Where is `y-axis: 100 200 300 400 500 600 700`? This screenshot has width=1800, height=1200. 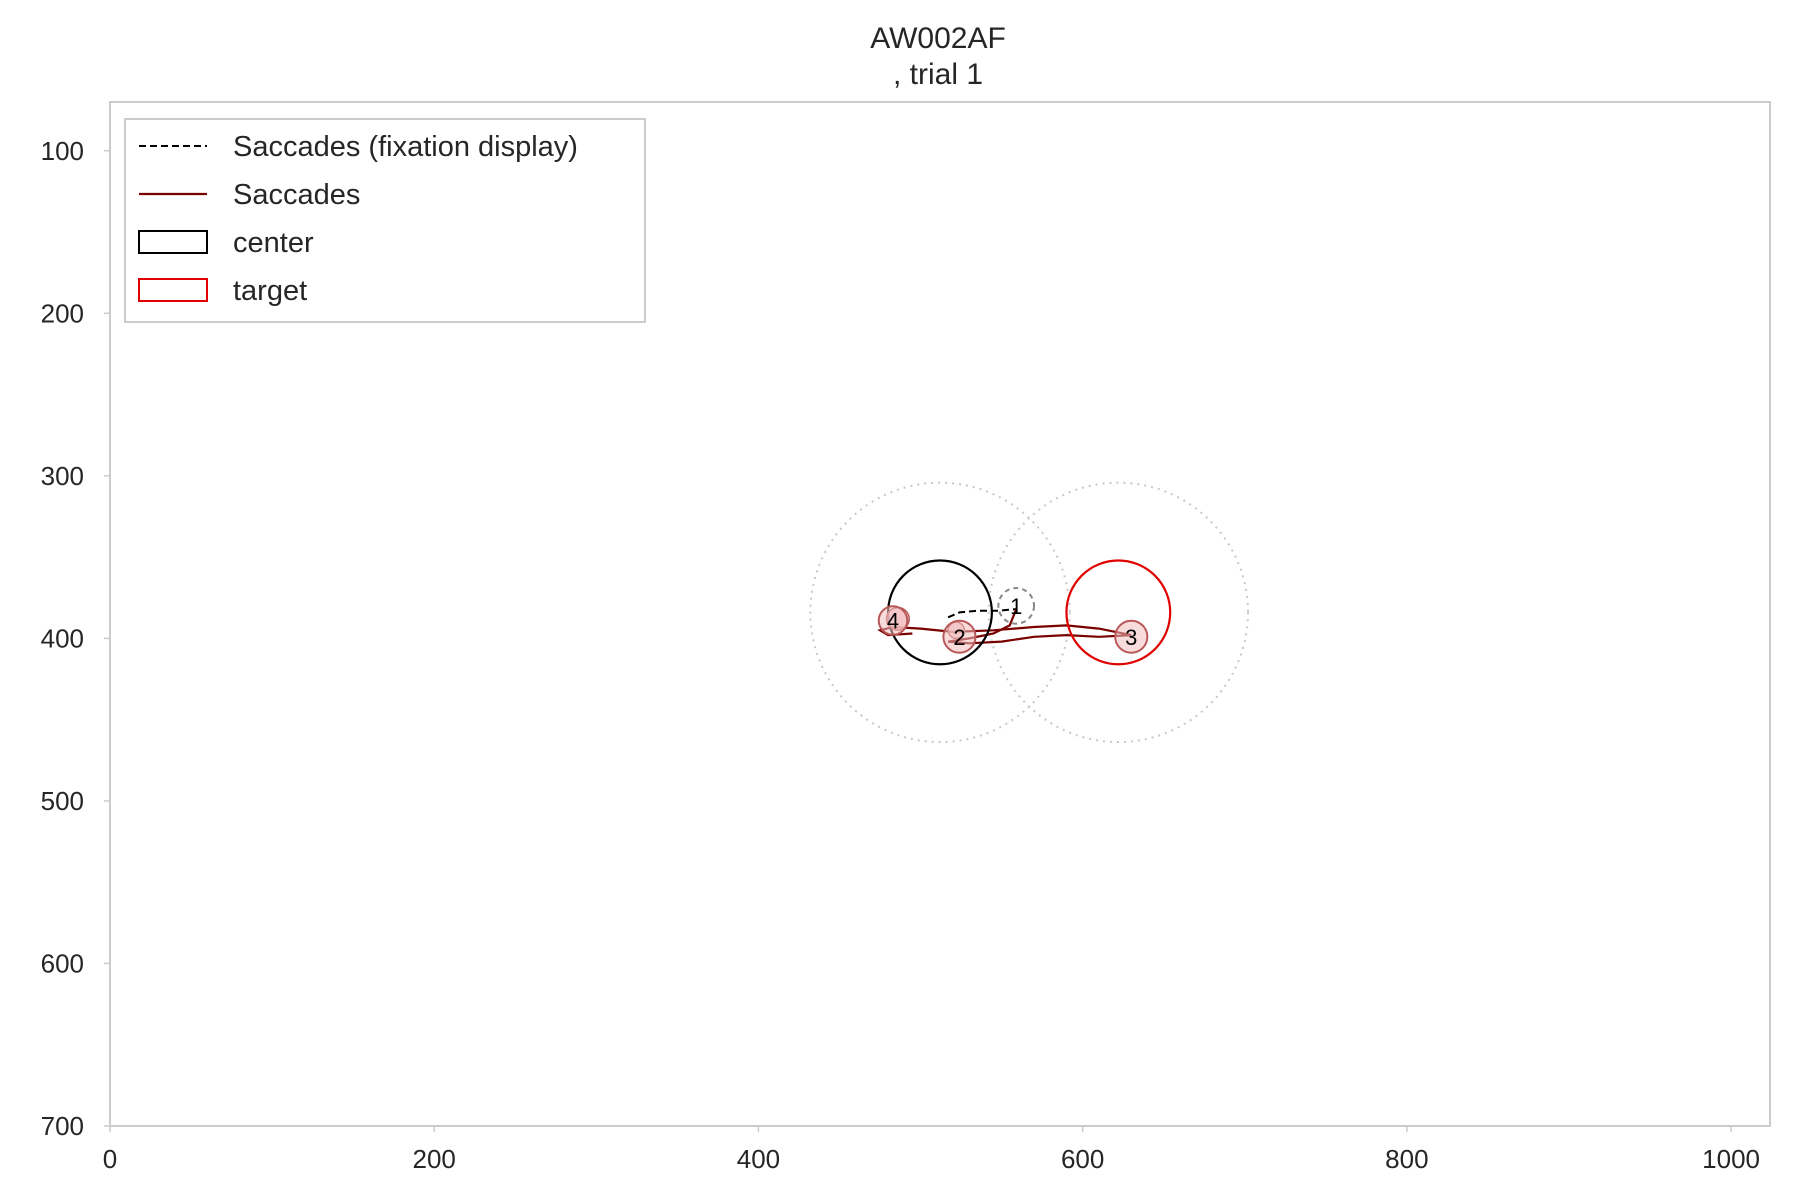
y-axis: 100 200 300 400 500 600 700 is located at coordinates (75, 638).